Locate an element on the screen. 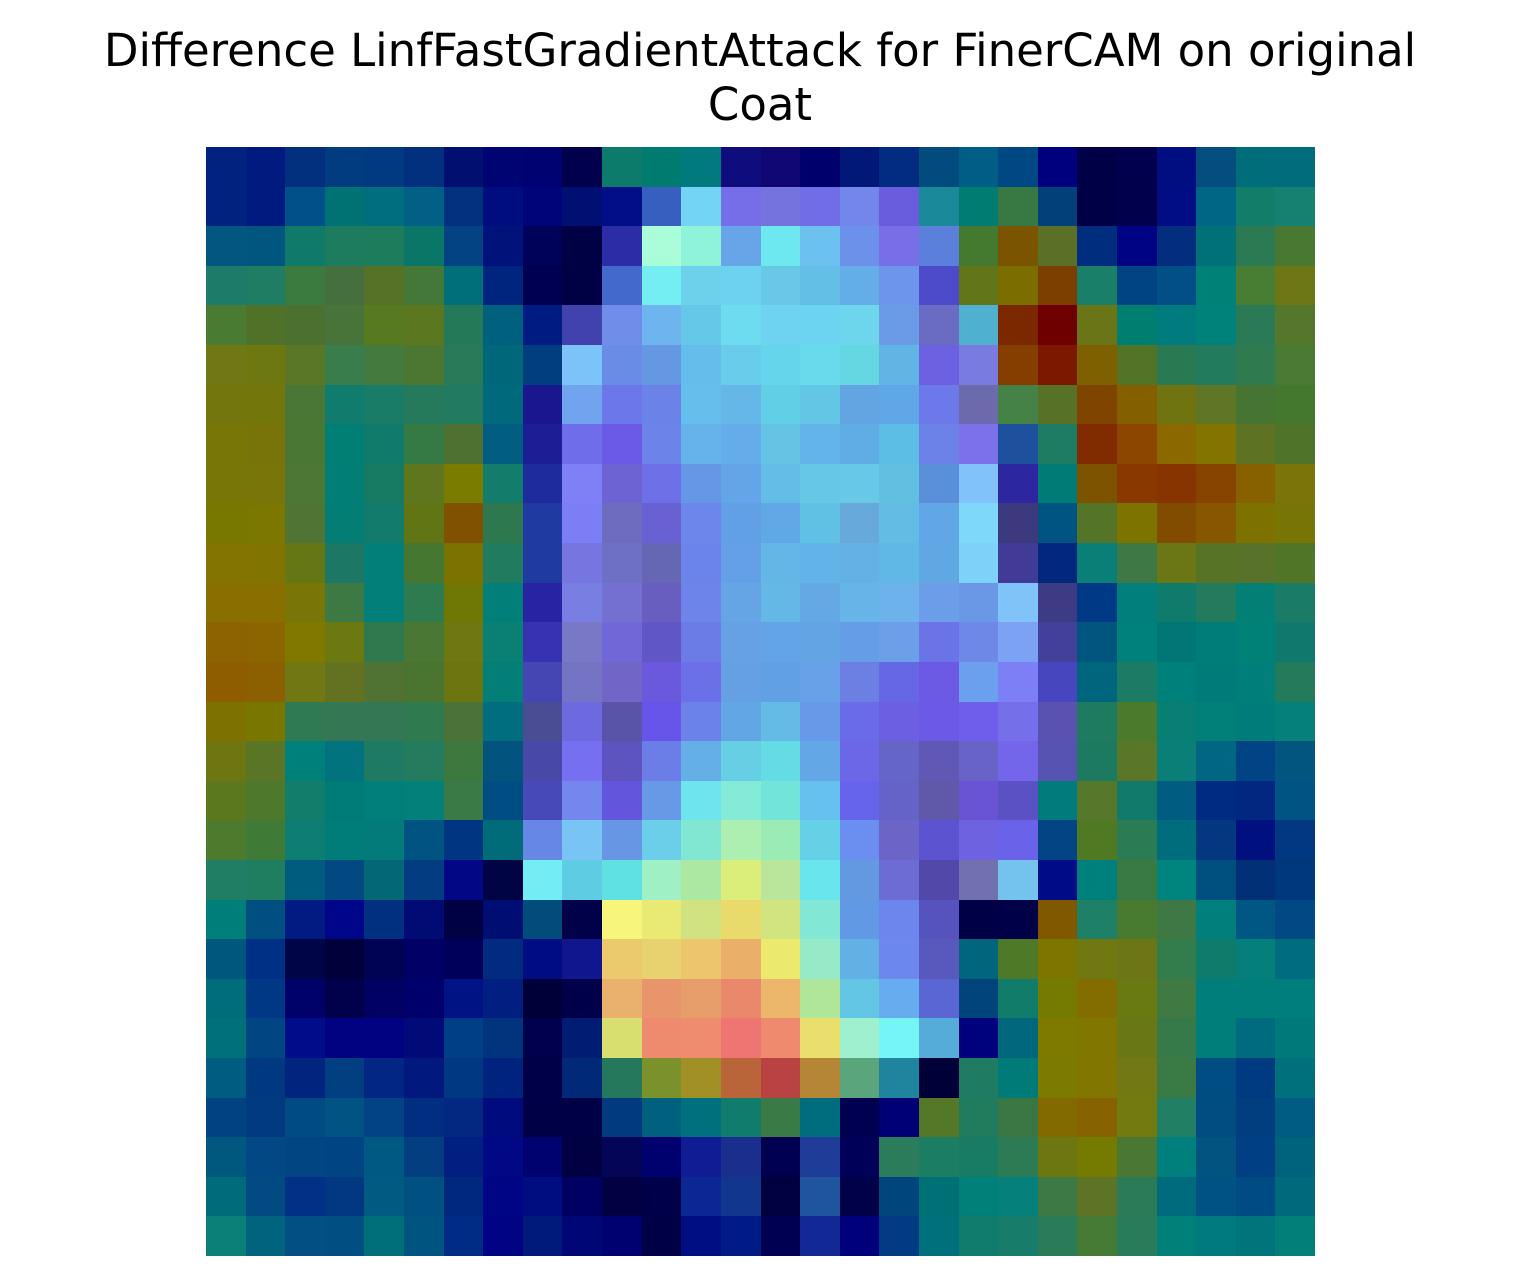 This screenshot has width=1520, height=1287. chart-title-line-2: Coat is located at coordinates (760, 104).